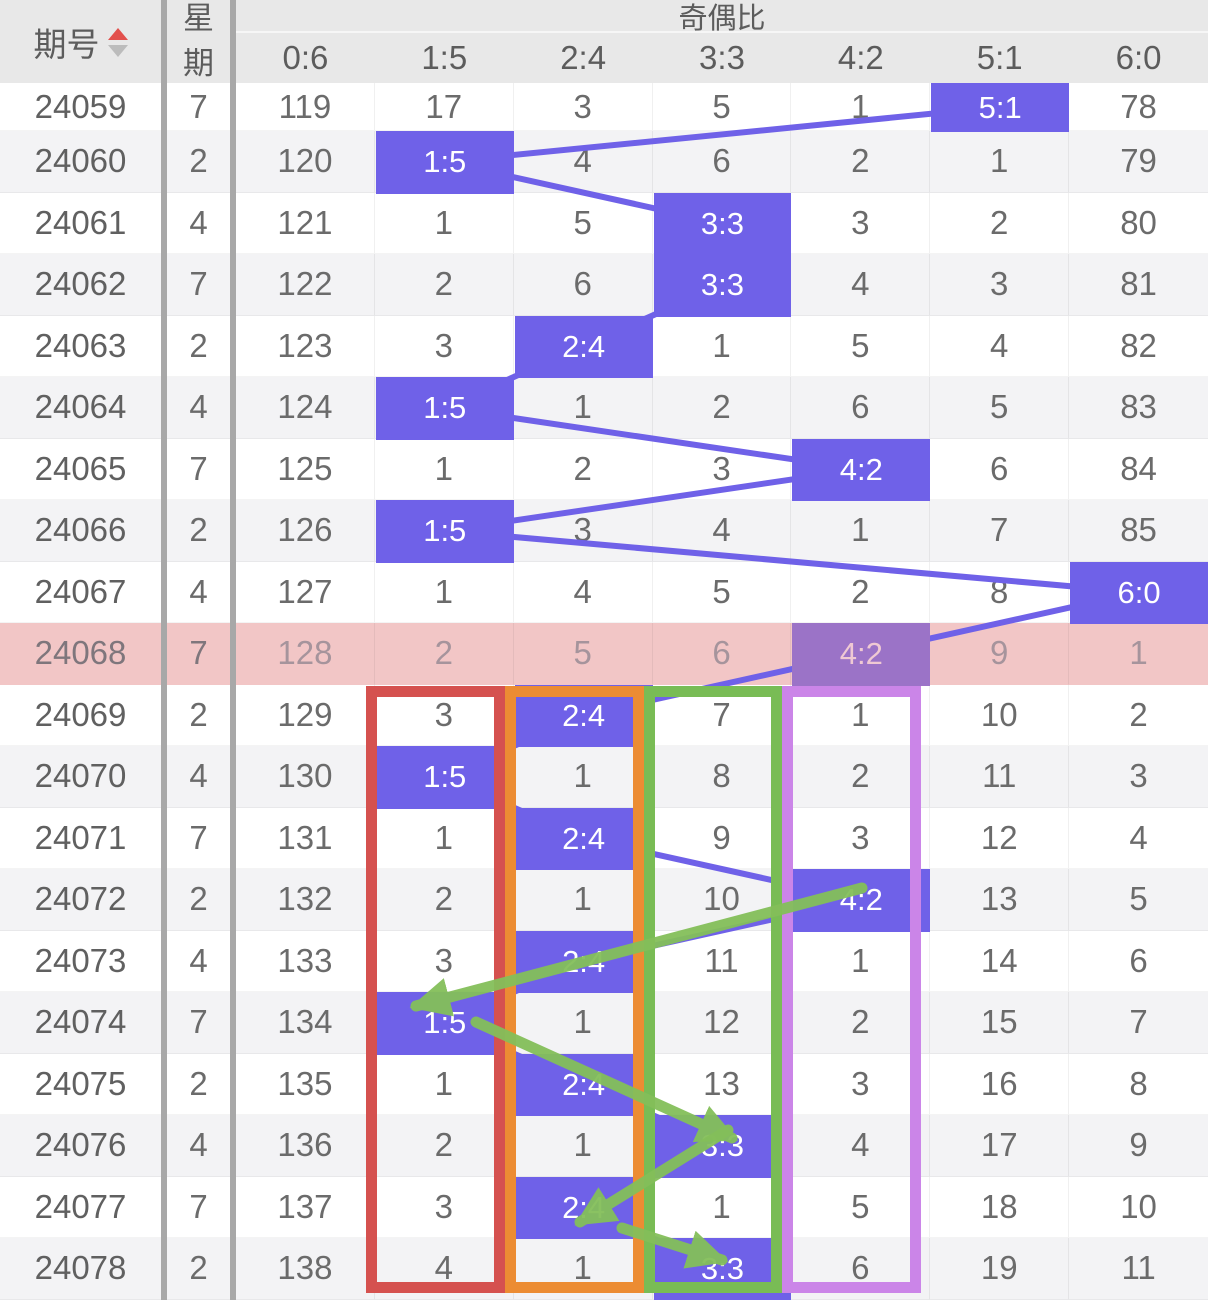 The height and width of the screenshot is (1300, 1208). Describe the element at coordinates (860, 57) in the screenshot. I see `ratio-header-4-2: 4:2` at that location.